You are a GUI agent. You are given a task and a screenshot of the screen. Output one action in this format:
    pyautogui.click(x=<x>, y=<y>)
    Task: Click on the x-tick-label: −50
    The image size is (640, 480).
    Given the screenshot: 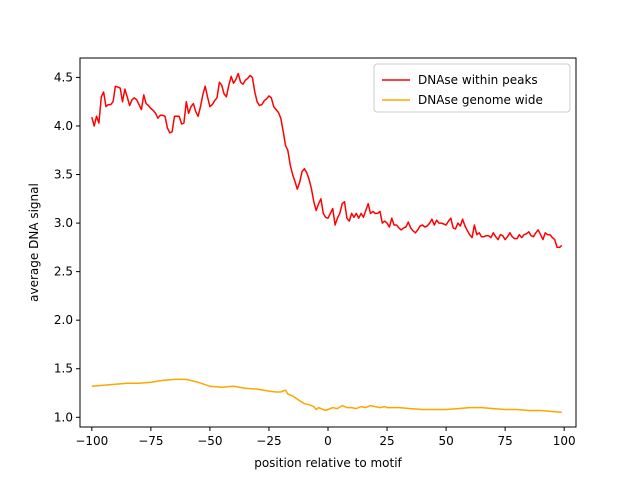 What is the action you would take?
    pyautogui.click(x=209, y=441)
    